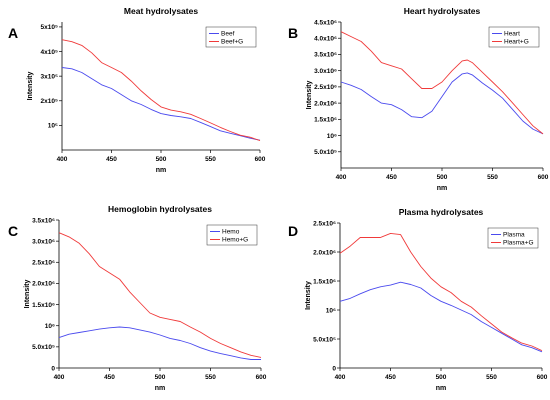 The image size is (550, 400). What do you see at coordinates (293, 231) in the screenshot?
I see `panel-letter: D` at bounding box center [293, 231].